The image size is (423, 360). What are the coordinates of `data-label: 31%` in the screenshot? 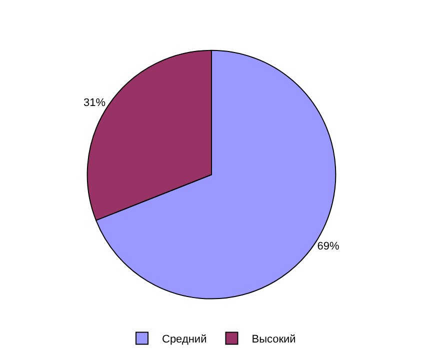 It's located at (95, 102).